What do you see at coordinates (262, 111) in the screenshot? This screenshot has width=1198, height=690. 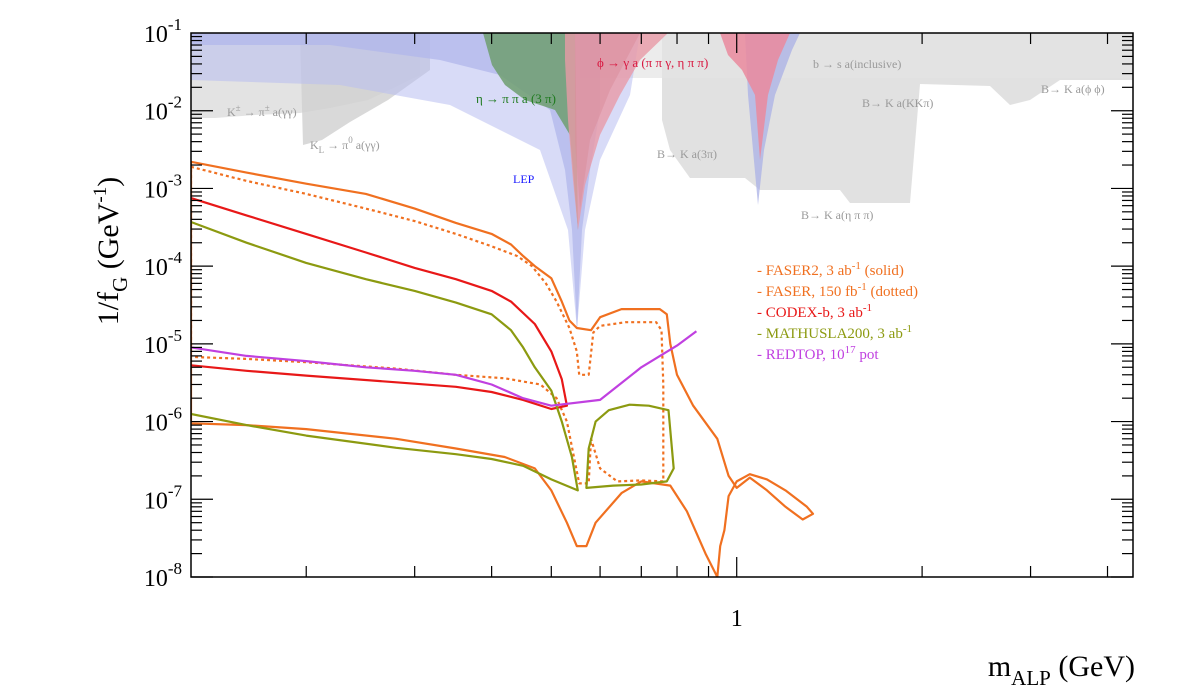 I see `annotation-k-charged: K± → π± a(γγ)` at bounding box center [262, 111].